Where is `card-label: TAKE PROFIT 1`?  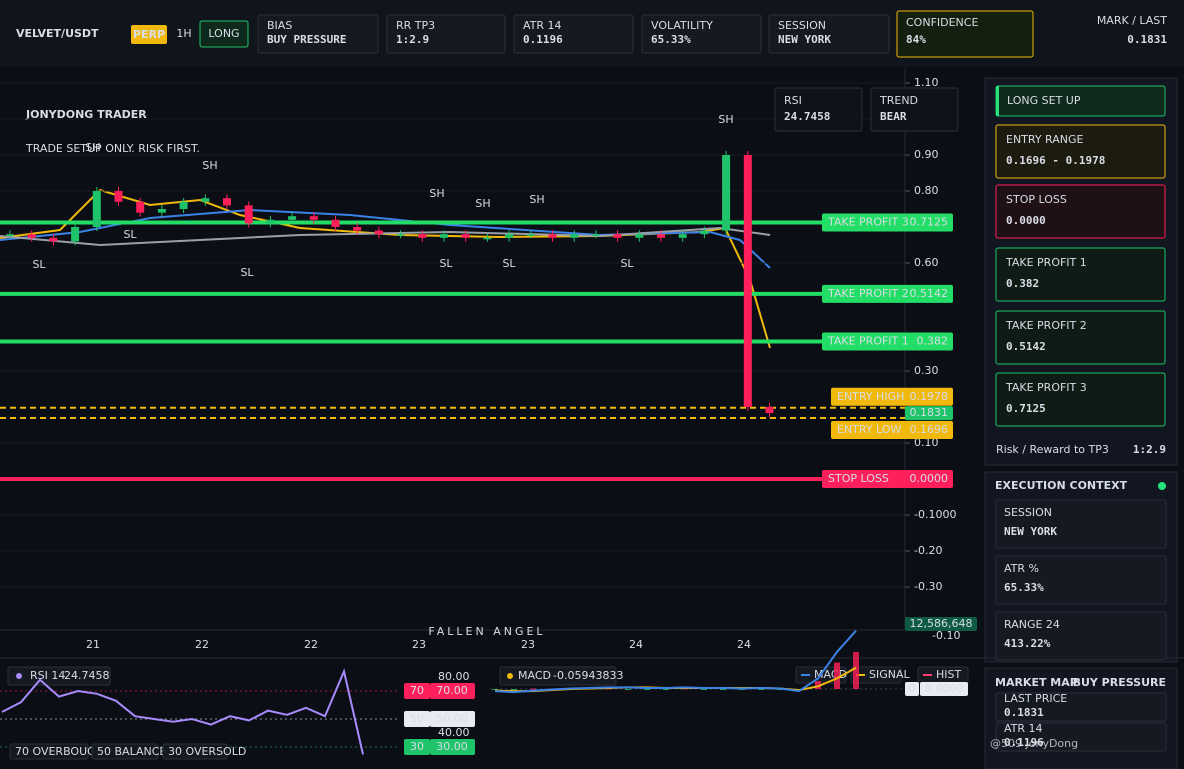 card-label: TAKE PROFIT 1 is located at coordinates (1046, 262).